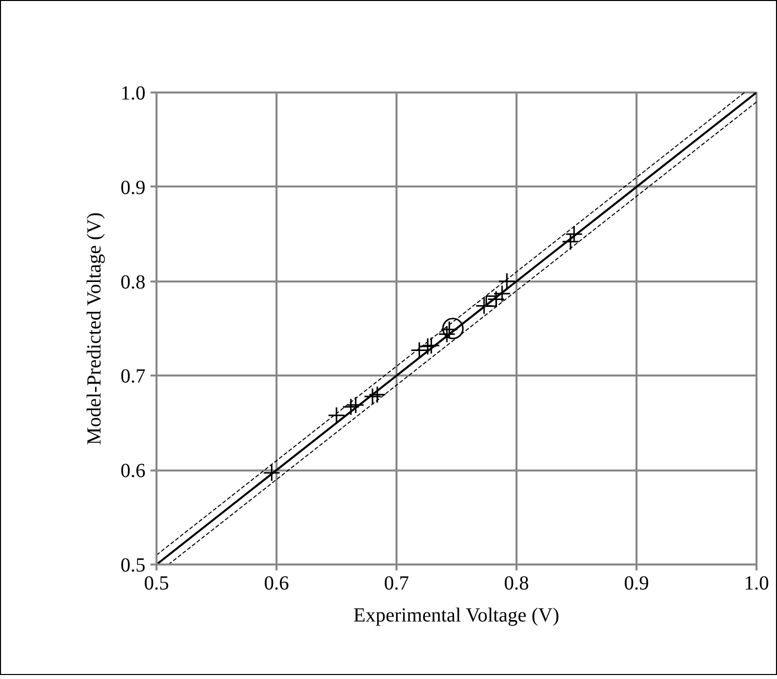 The width and height of the screenshot is (777, 679). Describe the element at coordinates (133, 565) in the screenshot. I see `y-tick-label: 0.5` at that location.